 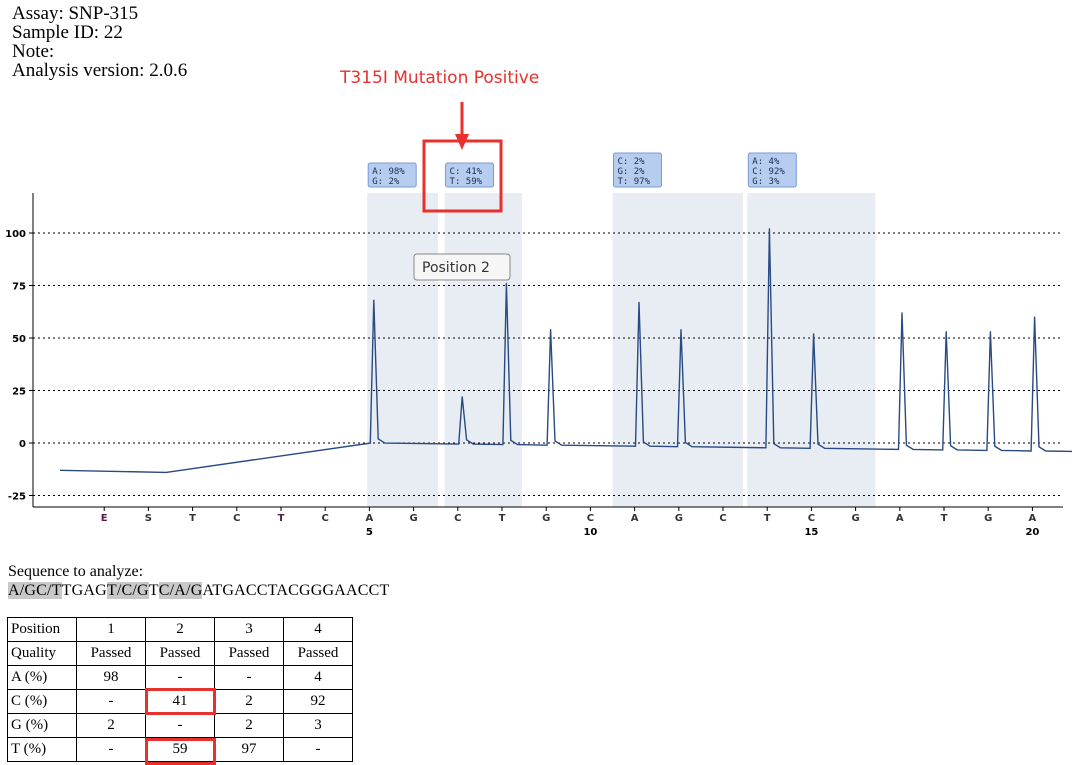 I want to click on sequence-text: A/GC/TTGAGT/C/GTC/A/GATGACCTACGGGAACCT, so click(x=198, y=591).